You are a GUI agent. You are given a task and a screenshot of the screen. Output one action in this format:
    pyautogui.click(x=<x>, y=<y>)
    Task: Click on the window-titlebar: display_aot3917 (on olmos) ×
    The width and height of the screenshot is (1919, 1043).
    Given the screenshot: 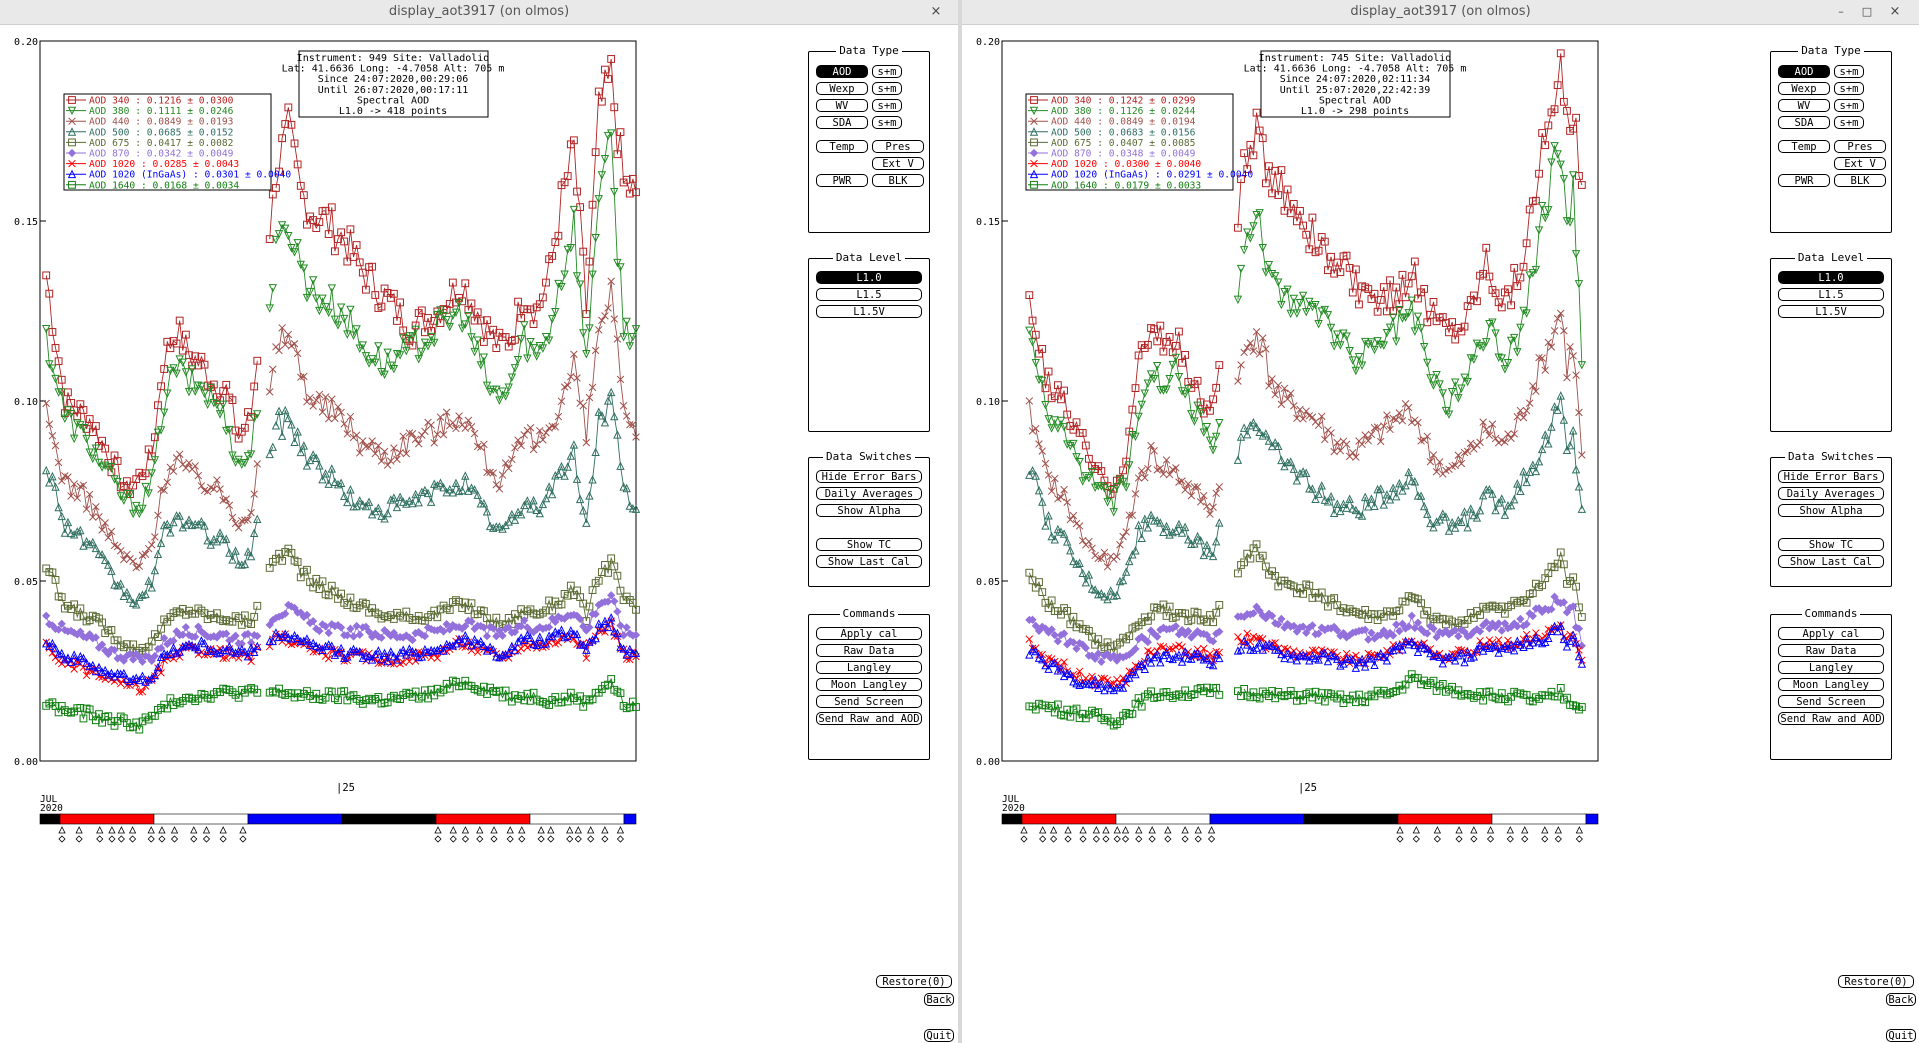 What is the action you would take?
    pyautogui.click(x=479, y=12)
    